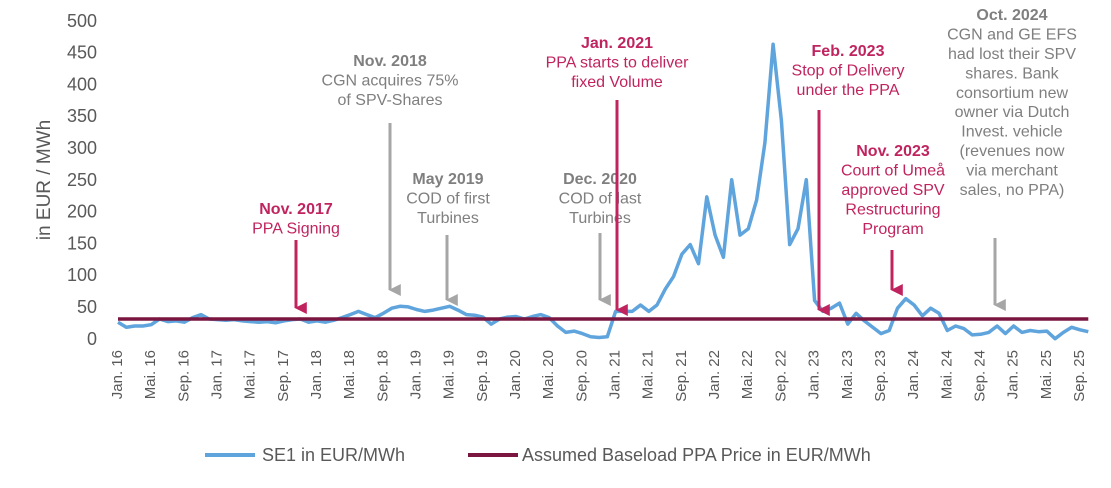 The height and width of the screenshot is (488, 1111). I want to click on annotation-text: PPA starts to deliver, so click(618, 63).